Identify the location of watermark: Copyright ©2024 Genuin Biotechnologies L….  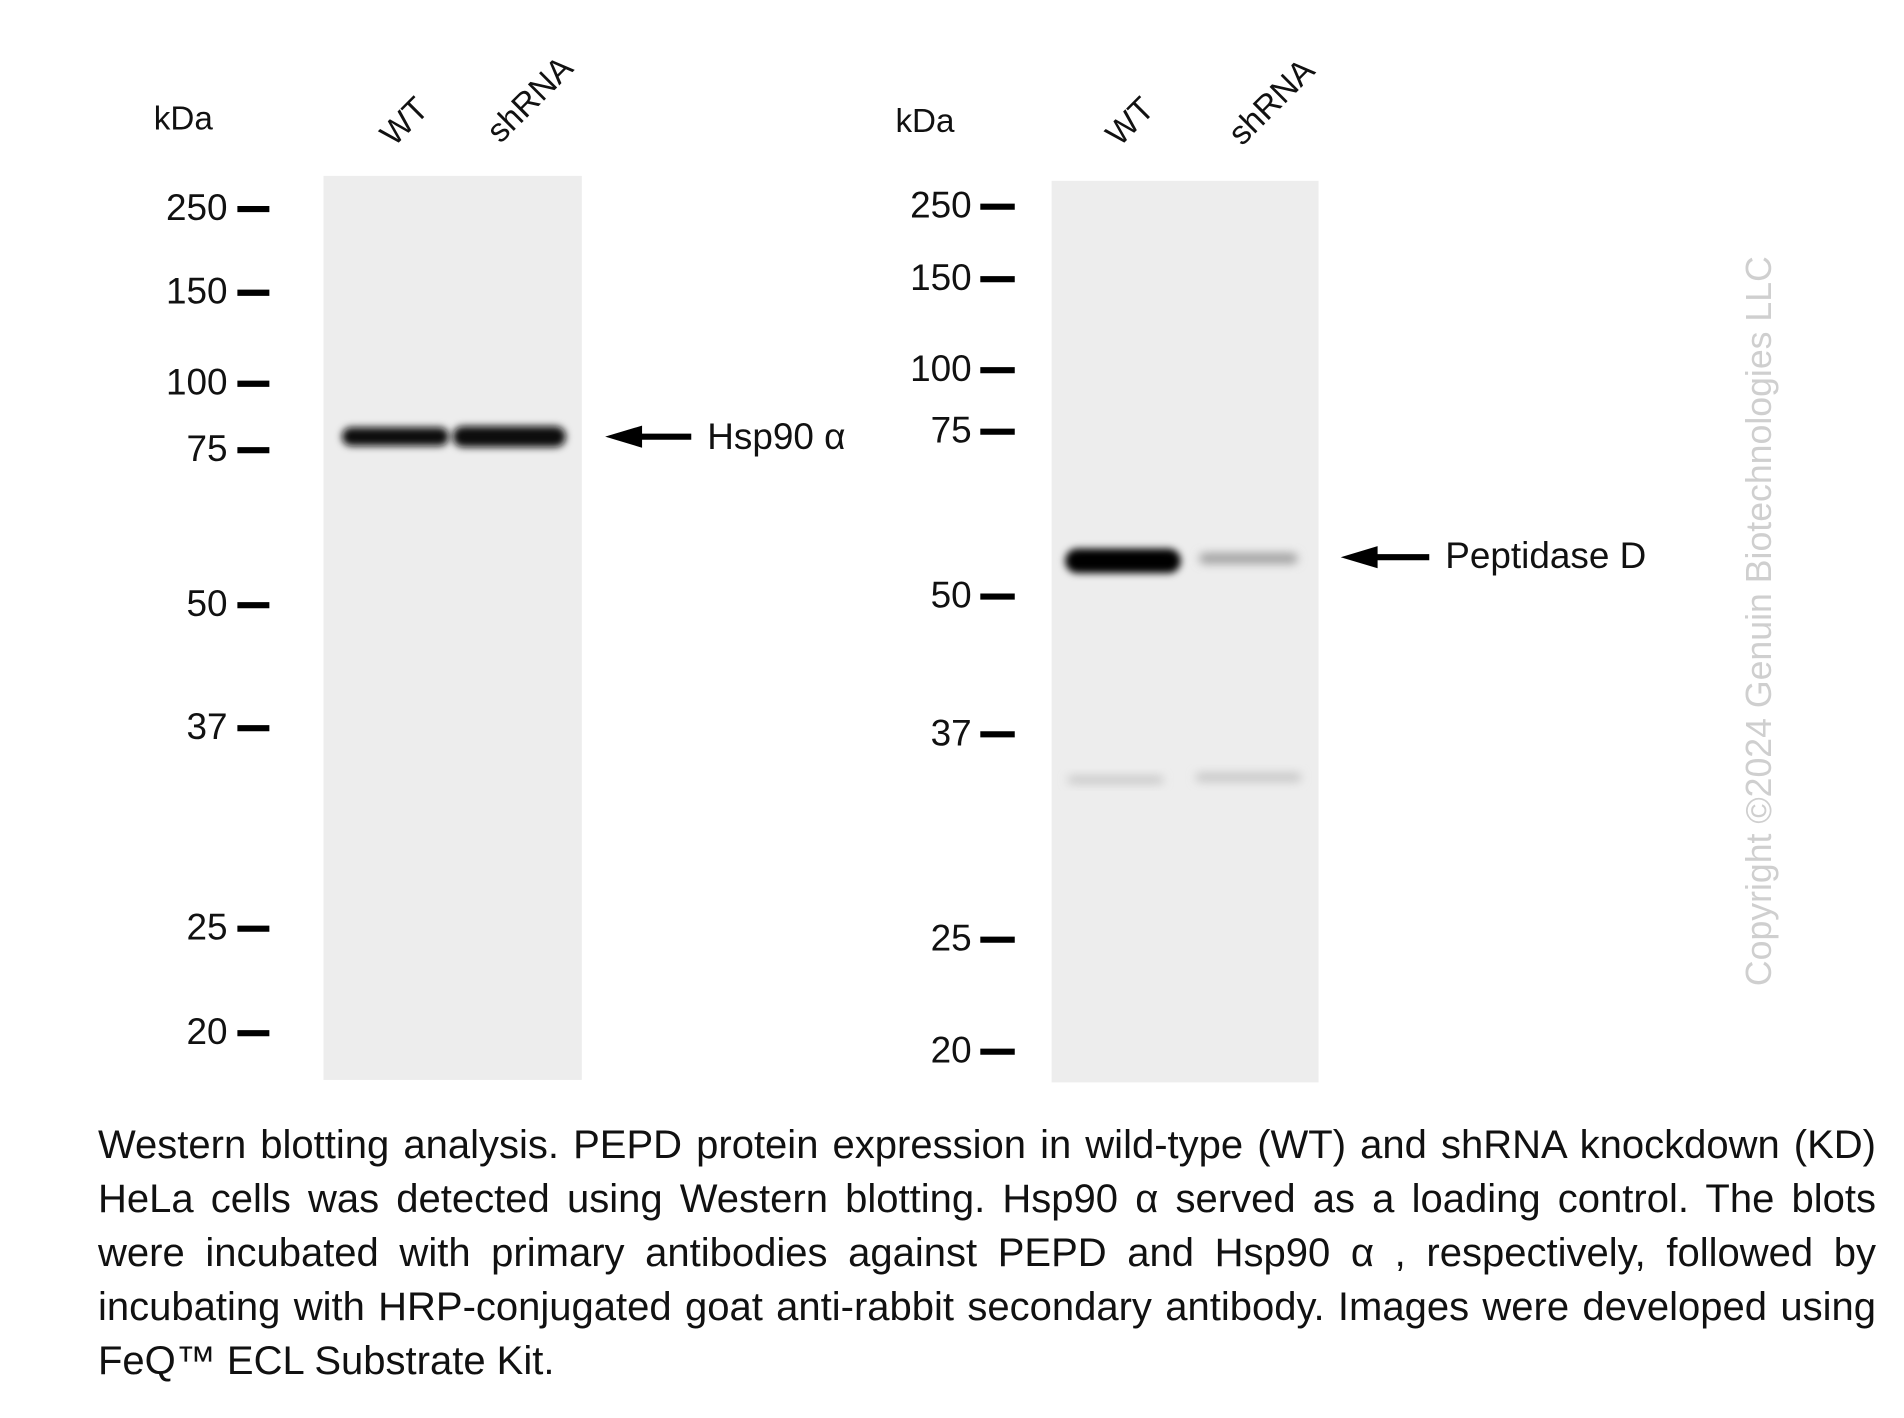
(1759, 621).